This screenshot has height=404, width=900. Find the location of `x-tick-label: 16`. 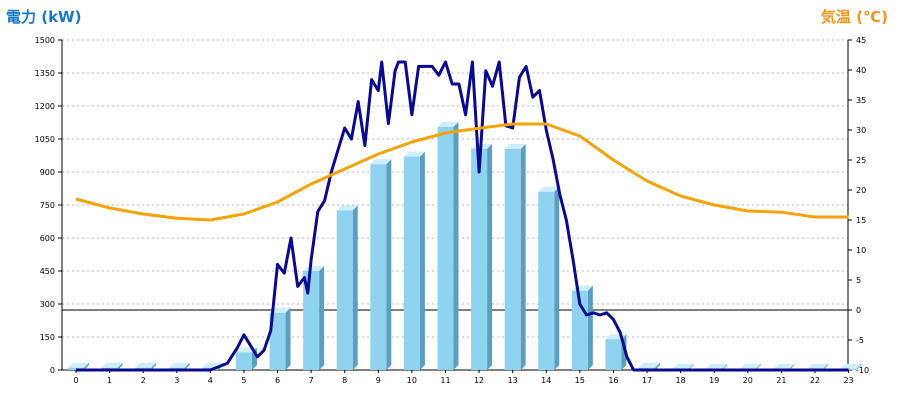

x-tick-label: 16 is located at coordinates (613, 380).